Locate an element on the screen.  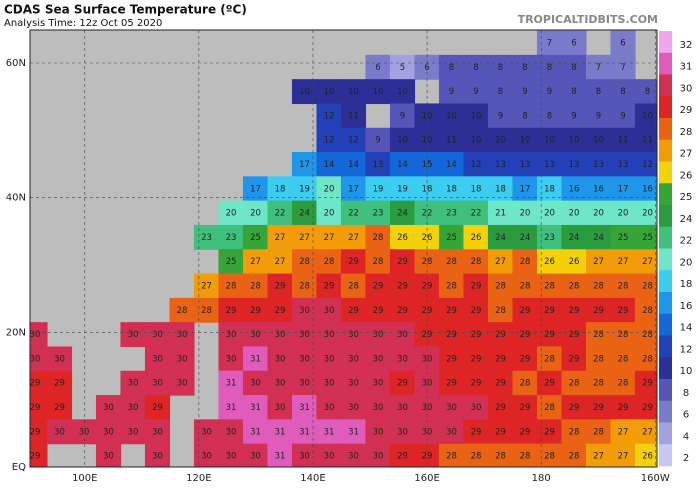
sst-value: 15 is located at coordinates (427, 165).